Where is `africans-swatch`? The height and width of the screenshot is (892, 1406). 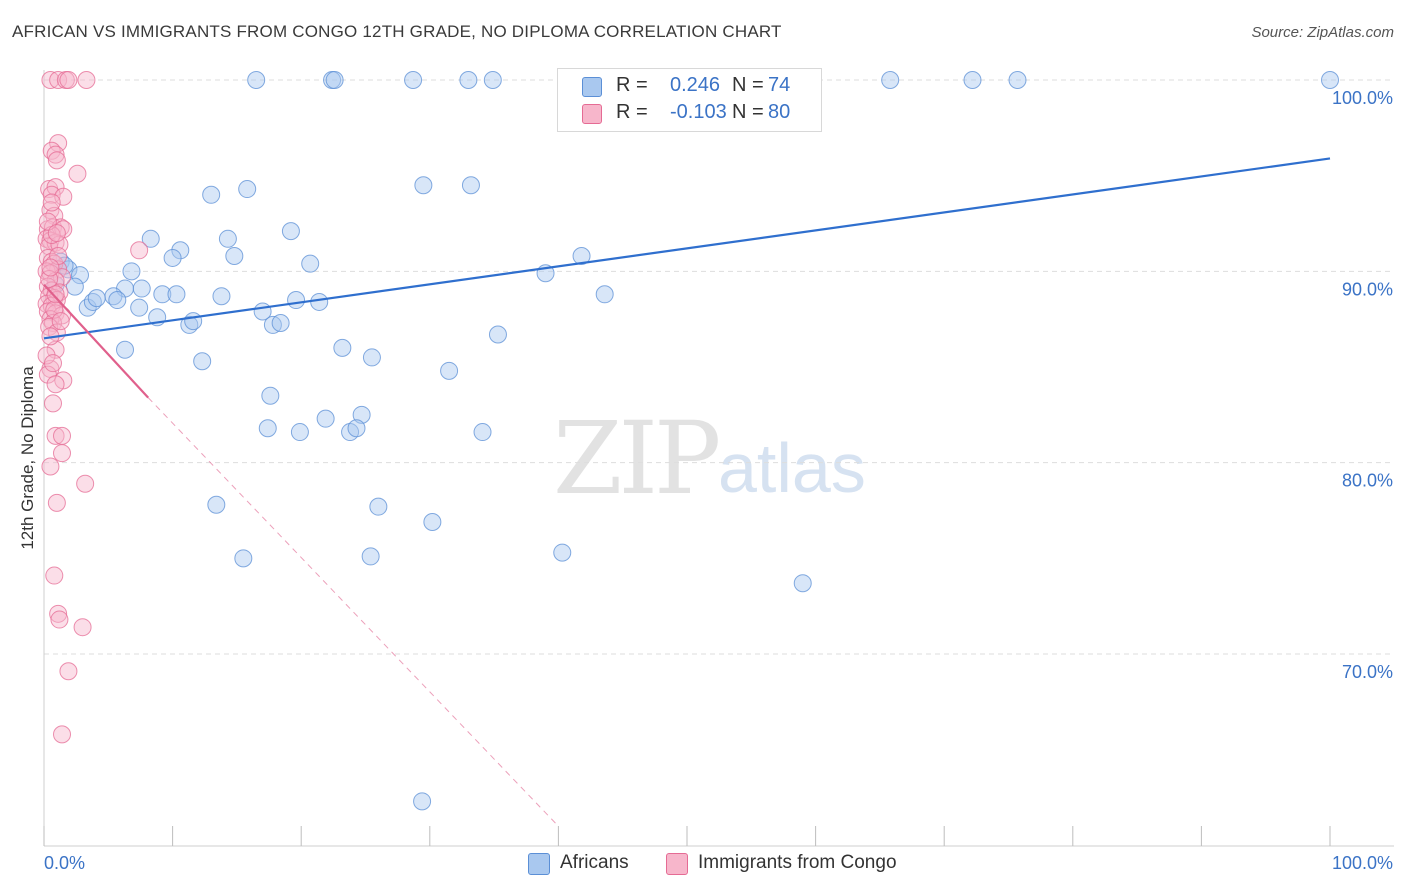
africans-swatch is located at coordinates (592, 87).